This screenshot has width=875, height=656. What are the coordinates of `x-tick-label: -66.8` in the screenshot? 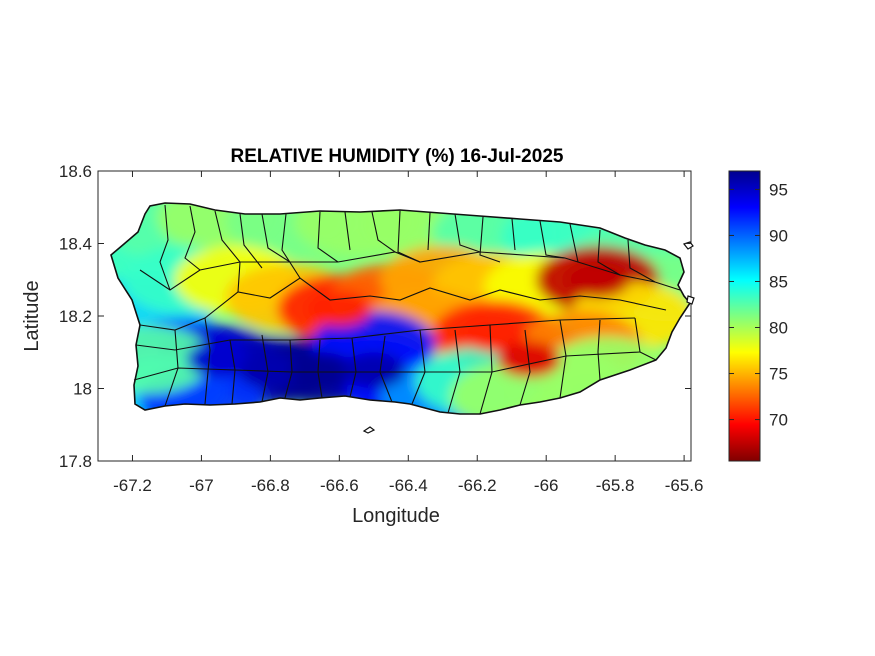 It's located at (270, 485).